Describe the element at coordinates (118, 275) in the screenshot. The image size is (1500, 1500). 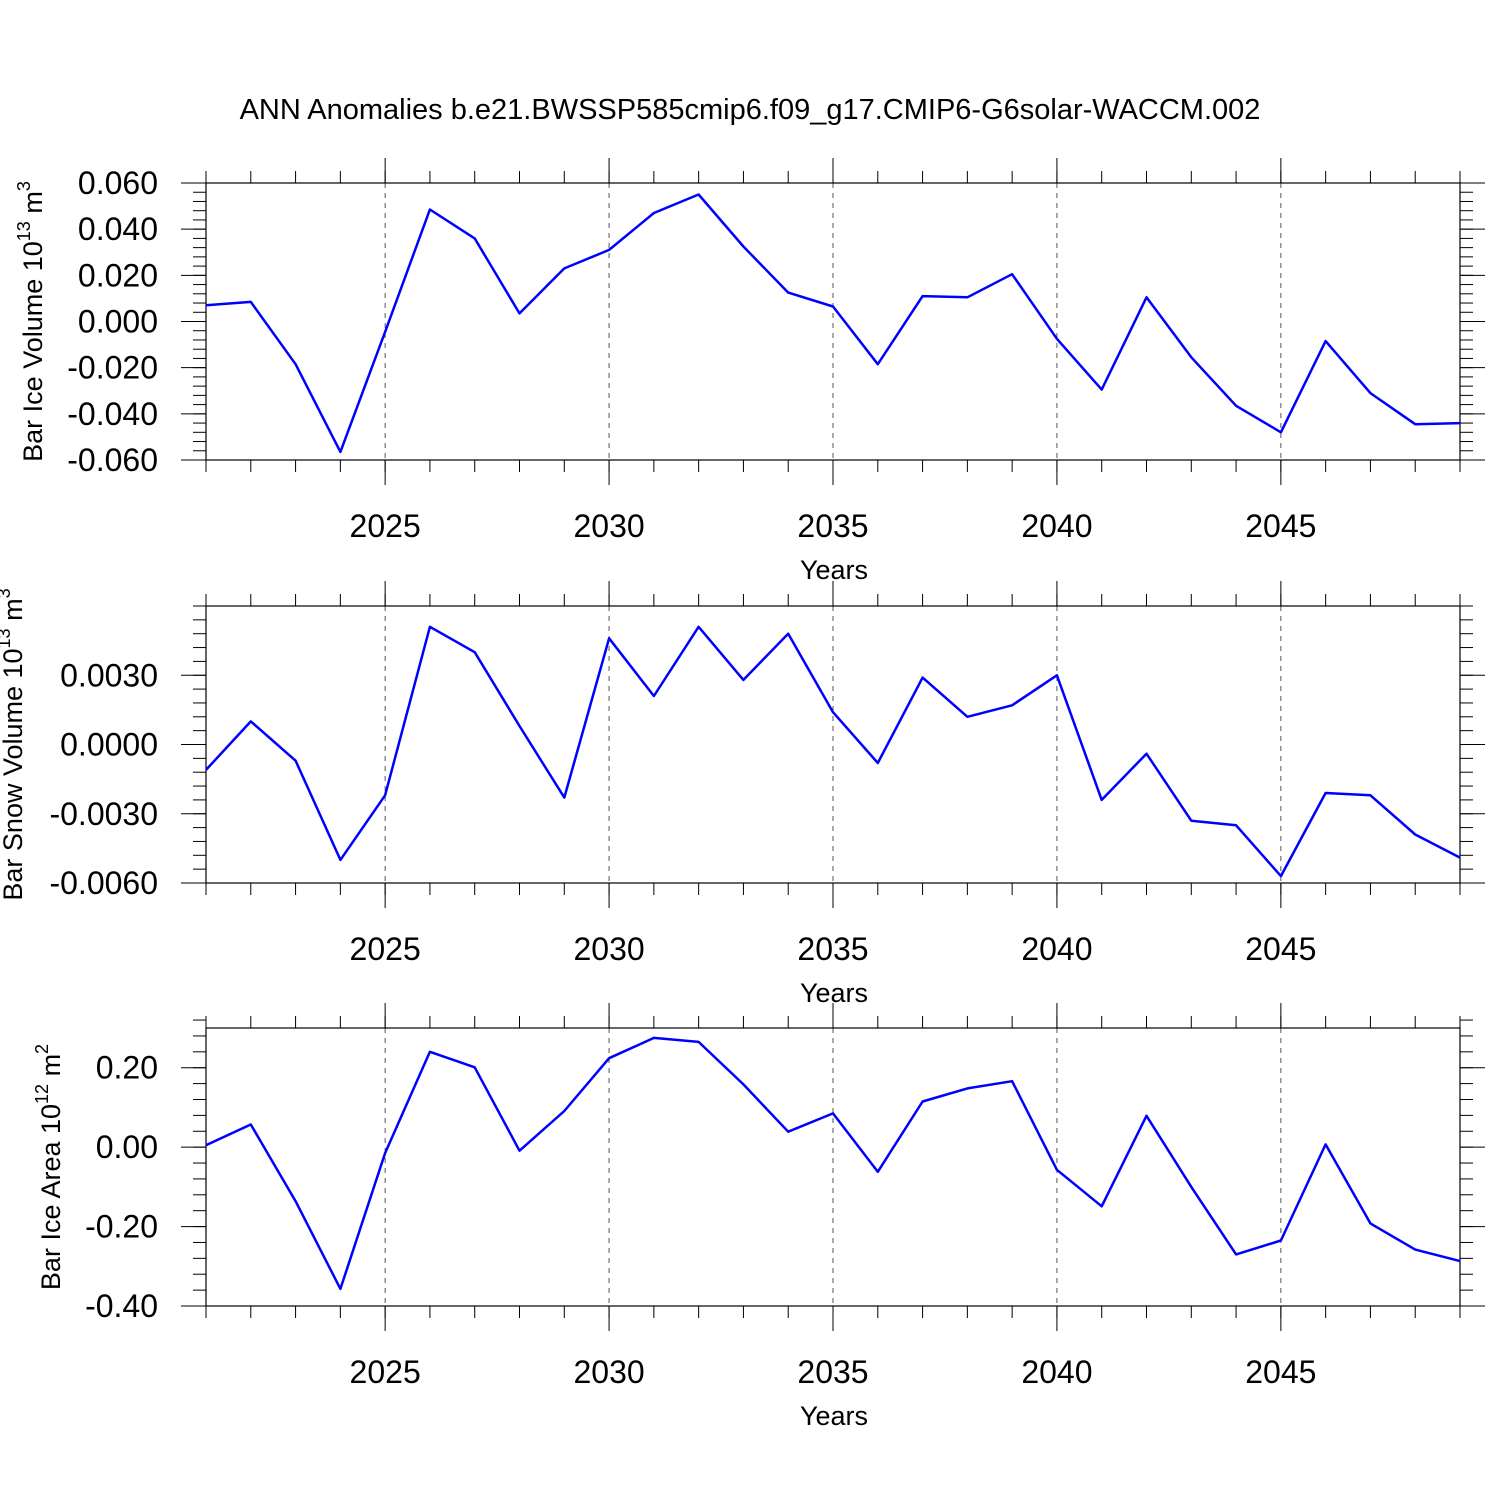
I see `y-tick-label: 0.020` at that location.